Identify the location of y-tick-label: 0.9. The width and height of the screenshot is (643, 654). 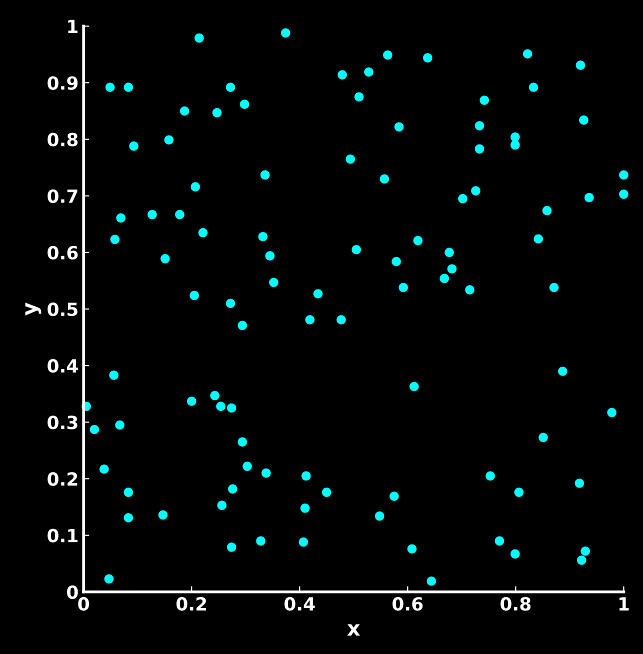
(63, 83).